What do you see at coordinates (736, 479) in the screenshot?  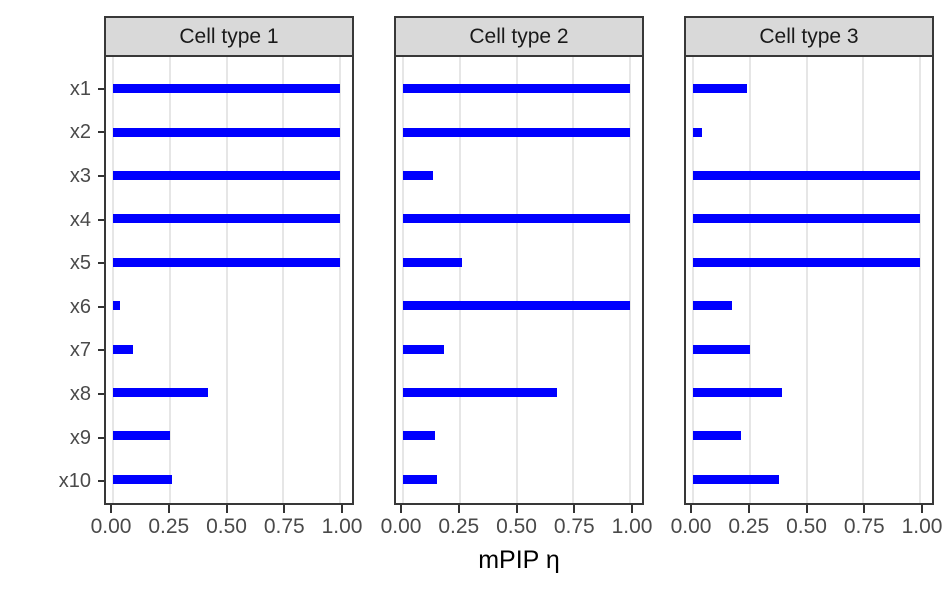 I see `bar-x10` at bounding box center [736, 479].